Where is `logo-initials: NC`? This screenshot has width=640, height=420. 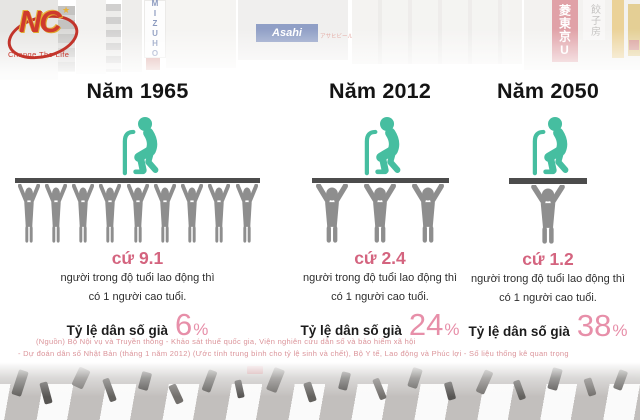 logo-initials: NC is located at coordinates (40, 21).